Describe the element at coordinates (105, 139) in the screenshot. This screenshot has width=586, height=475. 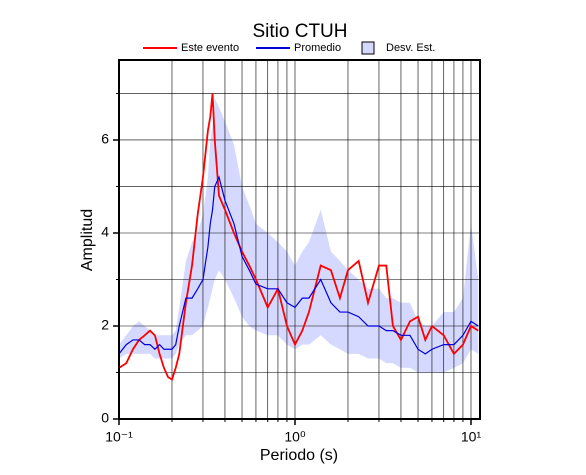
I see `y-tick-label: 6` at that location.